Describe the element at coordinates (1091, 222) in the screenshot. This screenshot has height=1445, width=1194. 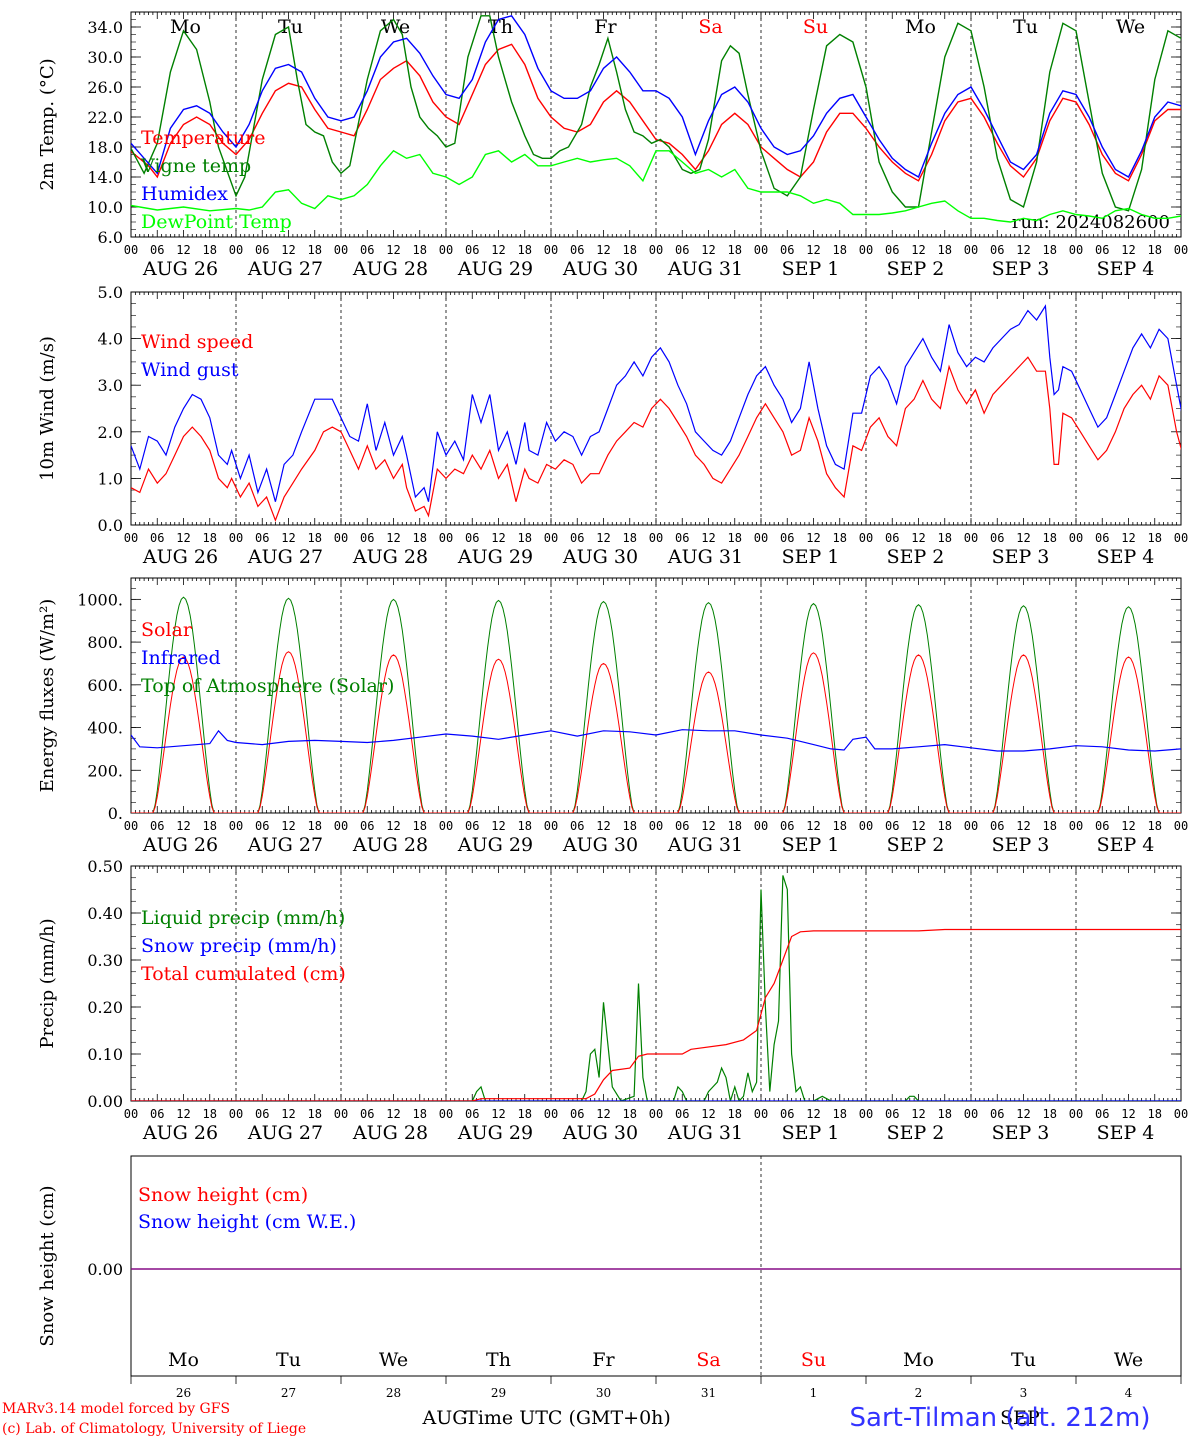
I see `run-label: run: 2024082600` at that location.